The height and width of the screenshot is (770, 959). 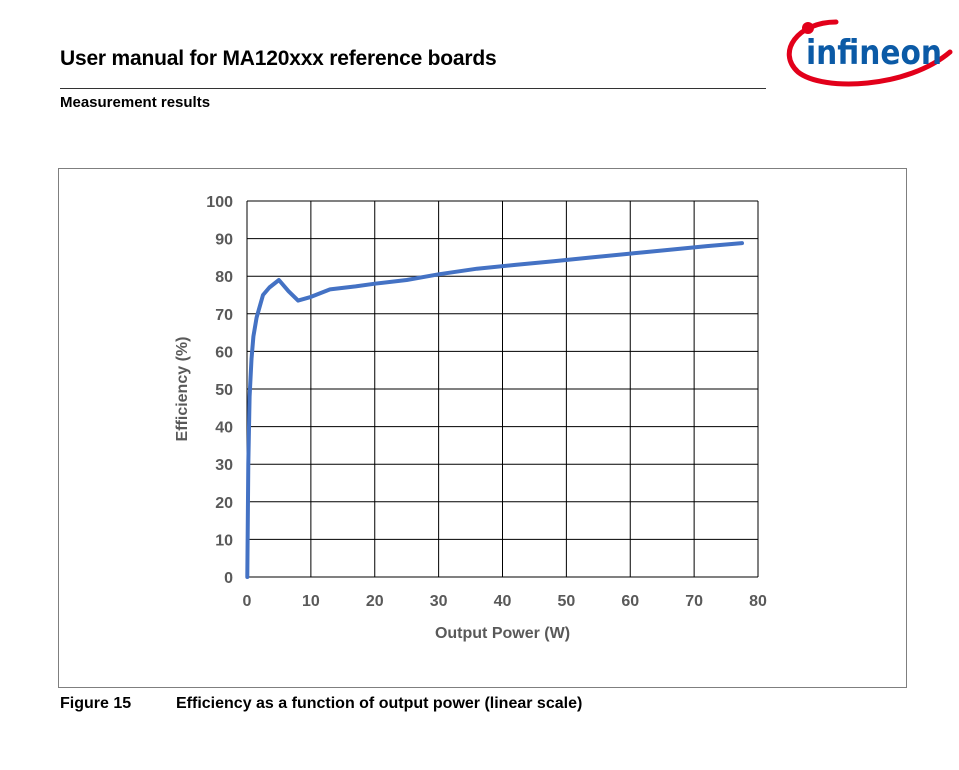 What do you see at coordinates (808, 28) in the screenshot?
I see `logo-dot-icon` at bounding box center [808, 28].